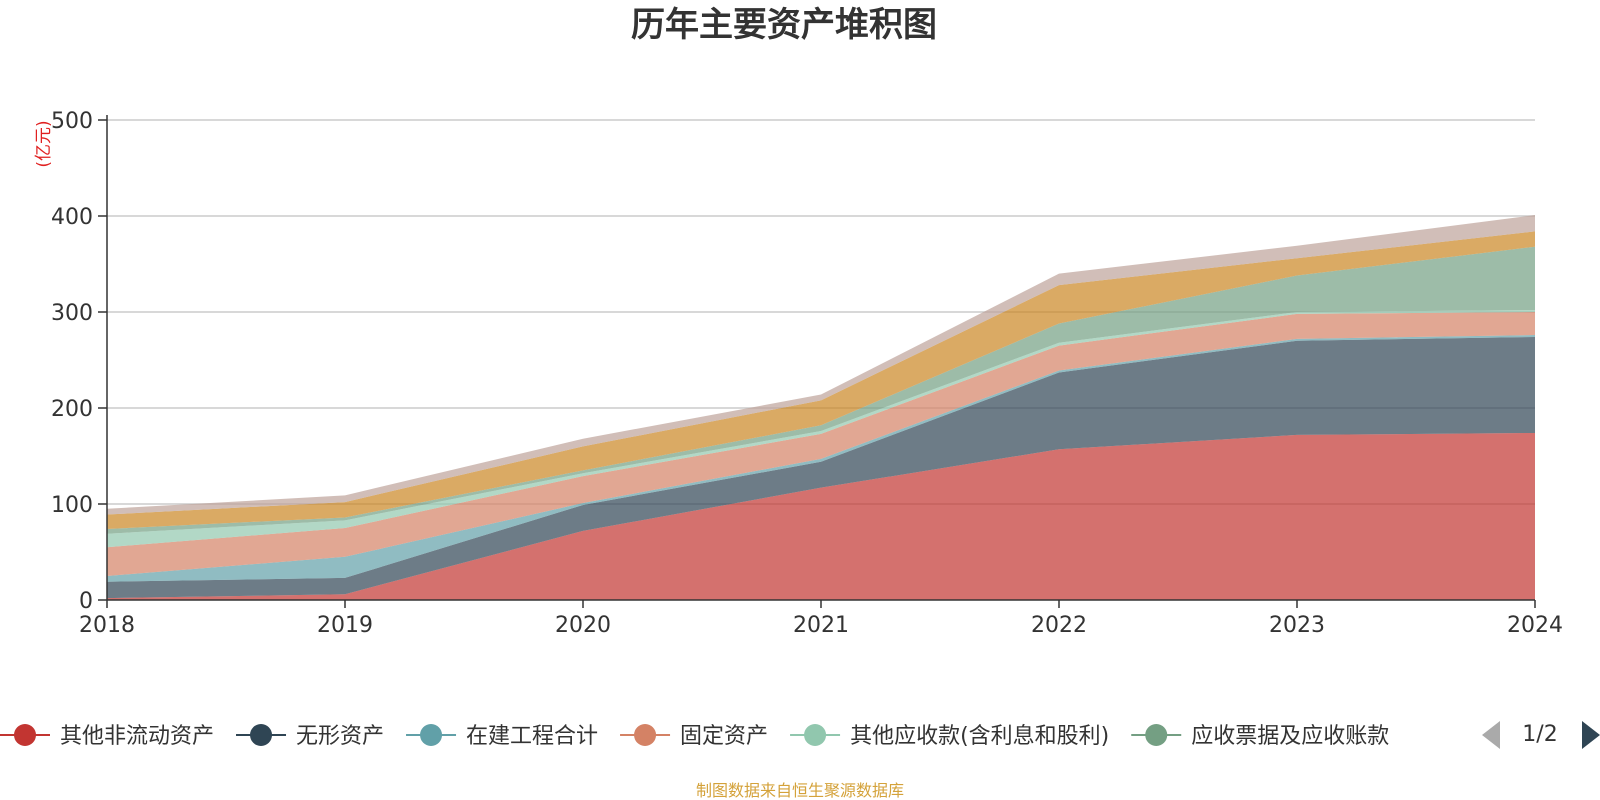 This screenshot has height=800, width=1600. What do you see at coordinates (72, 217) in the screenshot?
I see `y-tick-label: 400` at bounding box center [72, 217].